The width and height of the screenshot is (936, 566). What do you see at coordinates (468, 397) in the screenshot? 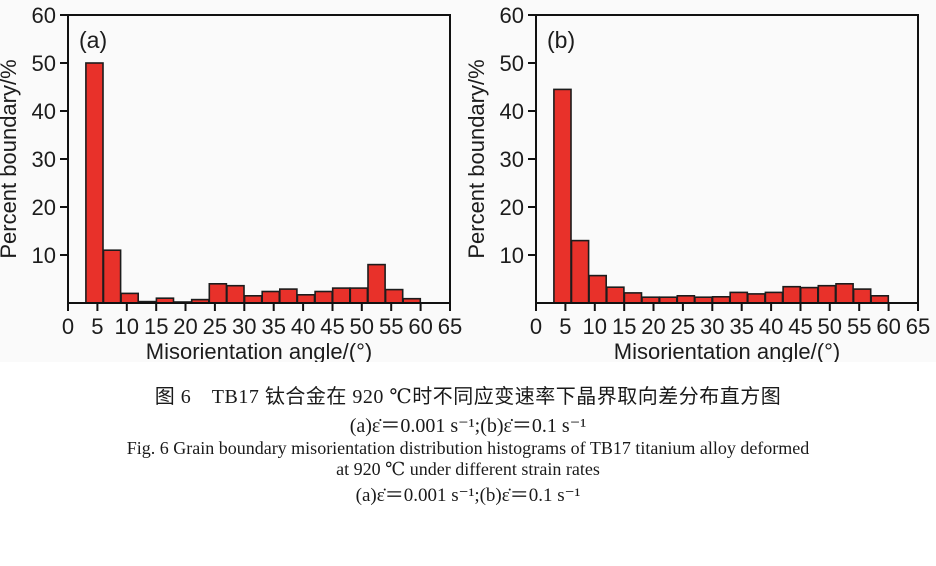
I see `caption-title-zh: 图 6 TB17 钛合金在 920 ℃时不同应变速率下晶界取向差分布直方图` at bounding box center [468, 397].